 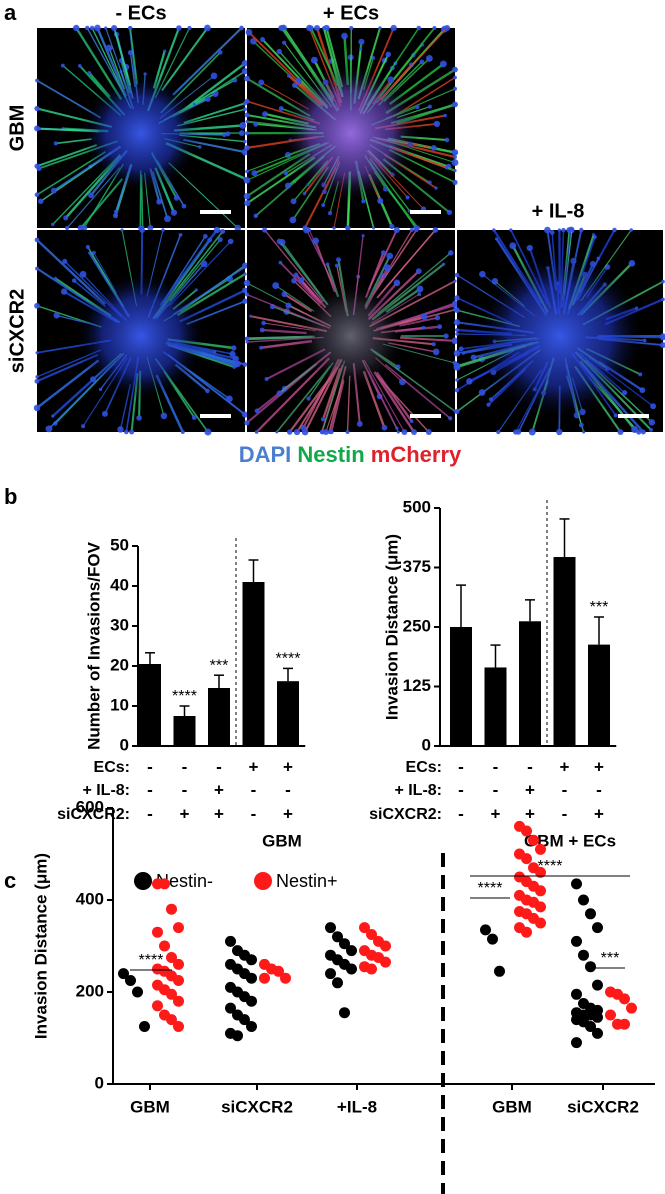 What do you see at coordinates (357, 1106) in the screenshot?
I see `x-tick-label: +IL-8` at bounding box center [357, 1106].